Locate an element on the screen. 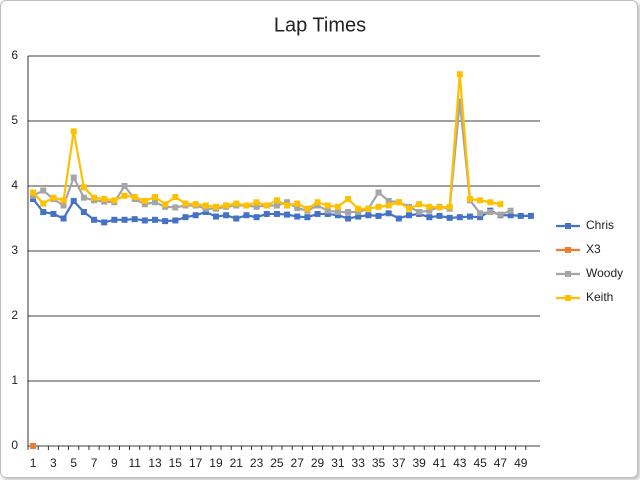 This screenshot has height=480, width=640. x-tick-label: 31 is located at coordinates (338, 463).